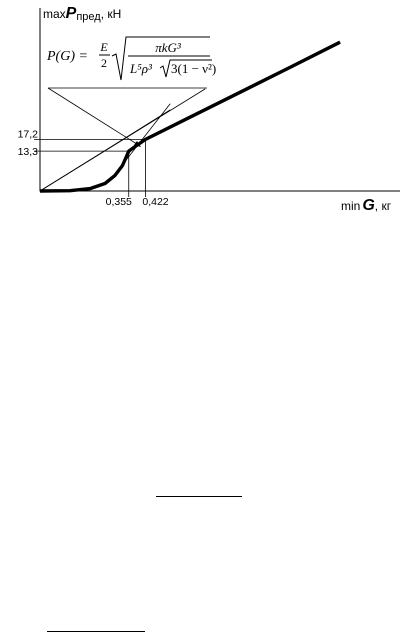 This screenshot has height=633, width=416. Describe the element at coordinates (111, 14) in the screenshot. I see `y-axis-unit: , кН` at that location.